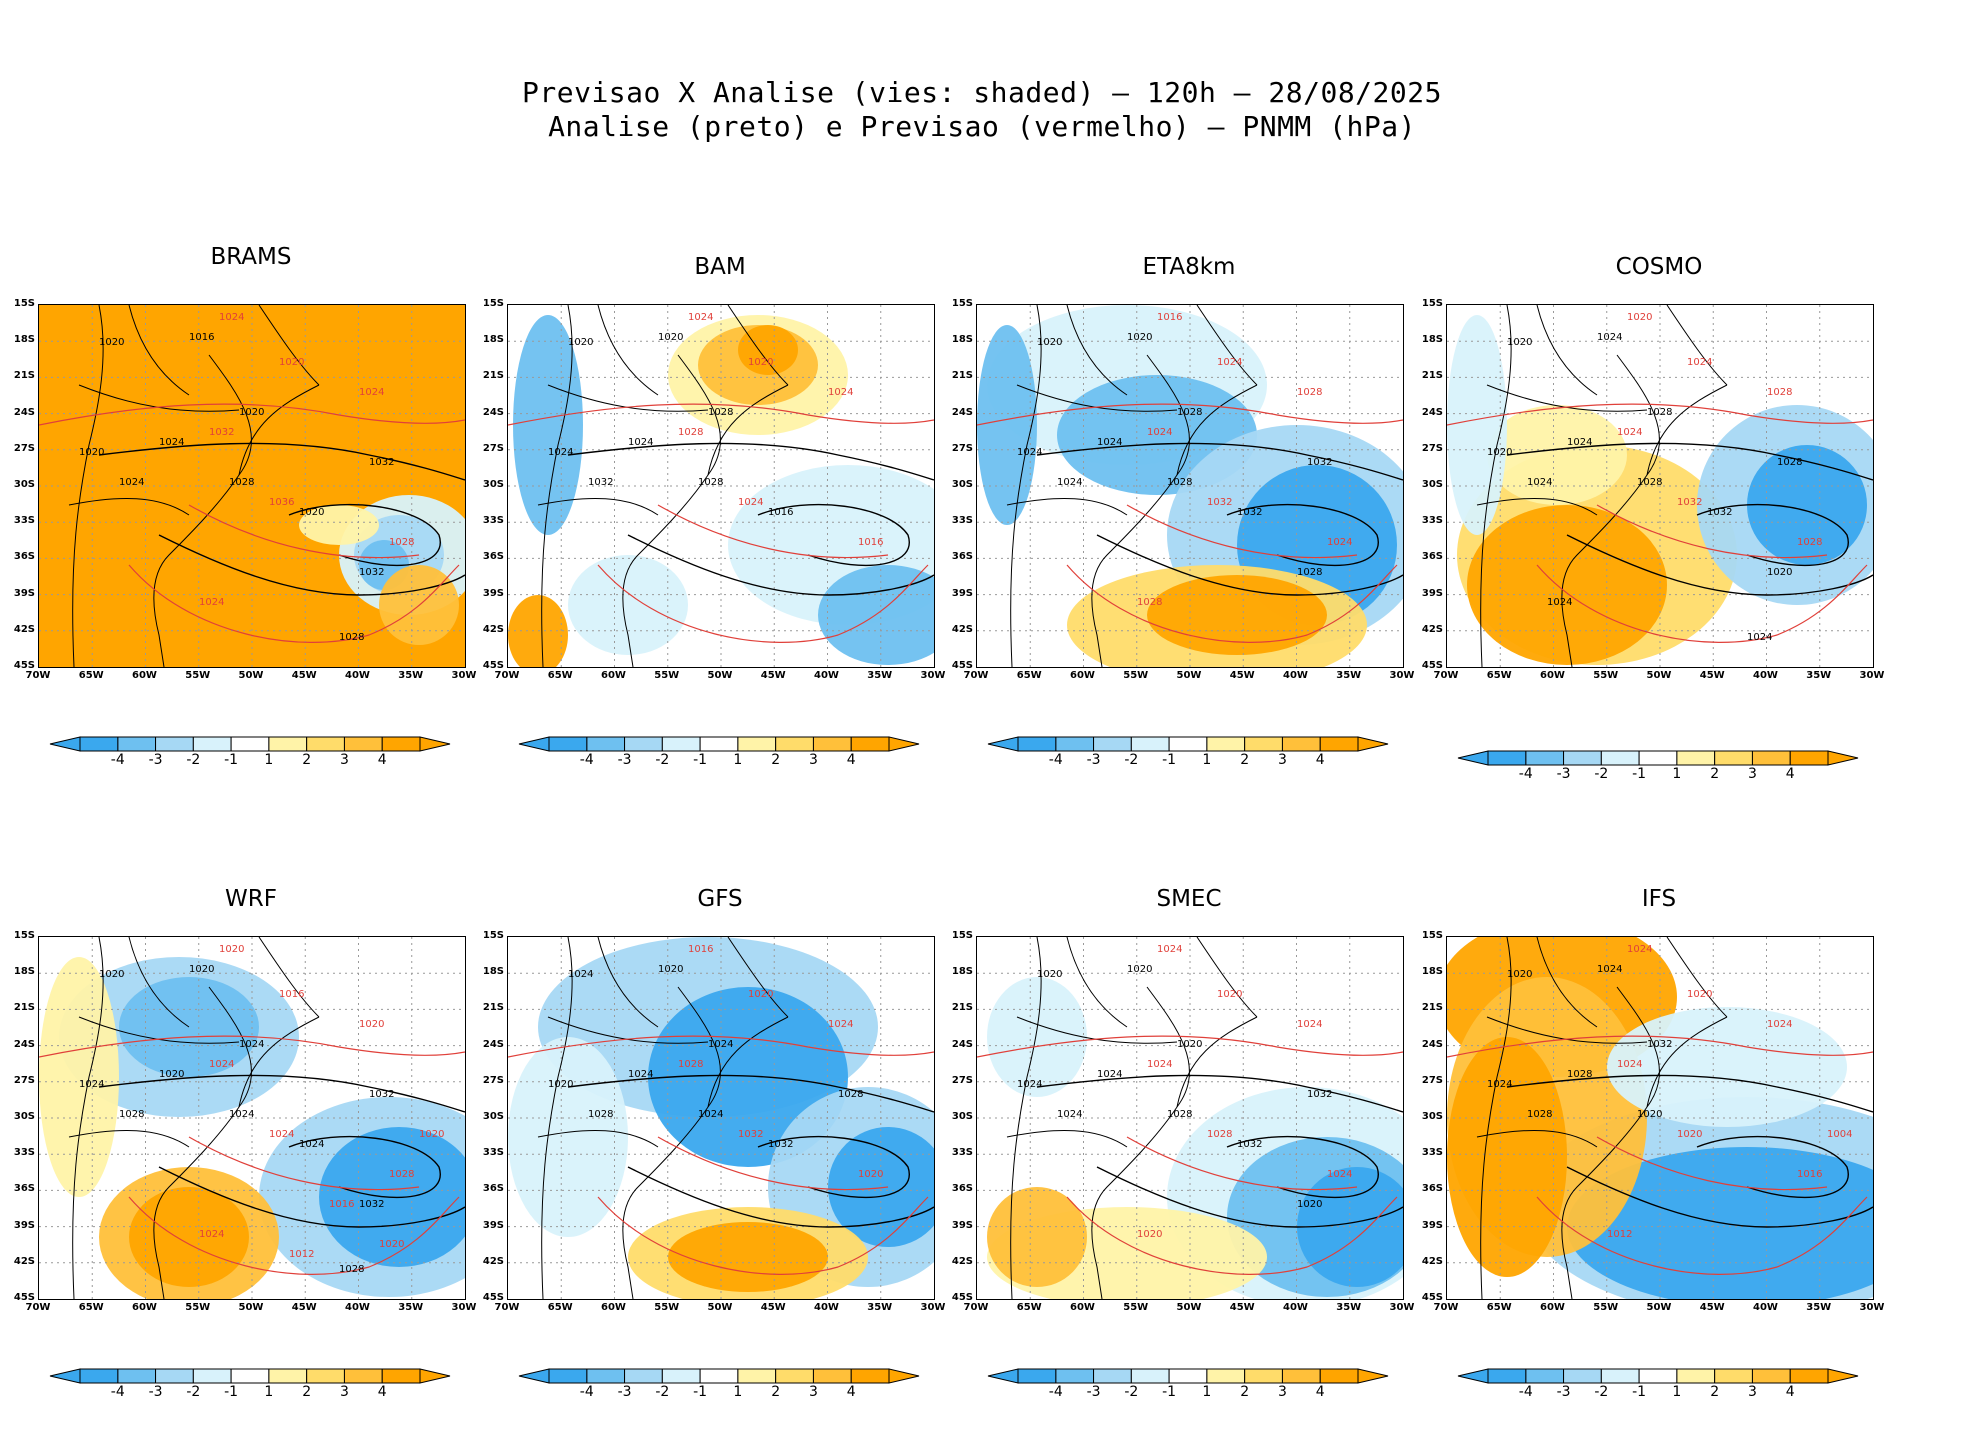  I want to click on lon-tick-label: 45W, so click(773, 675).